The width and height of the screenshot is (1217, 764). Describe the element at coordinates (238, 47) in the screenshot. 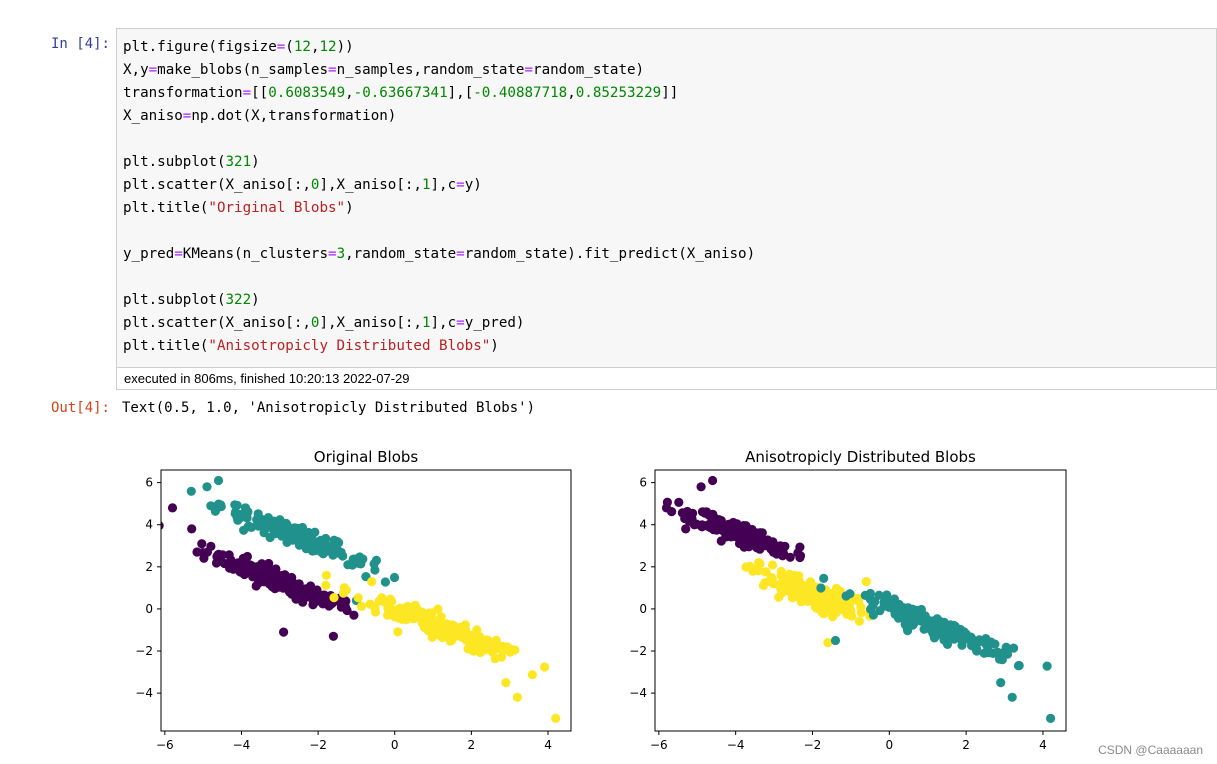

I see `code-line: plt.figure(figsize=(12,12))` at that location.